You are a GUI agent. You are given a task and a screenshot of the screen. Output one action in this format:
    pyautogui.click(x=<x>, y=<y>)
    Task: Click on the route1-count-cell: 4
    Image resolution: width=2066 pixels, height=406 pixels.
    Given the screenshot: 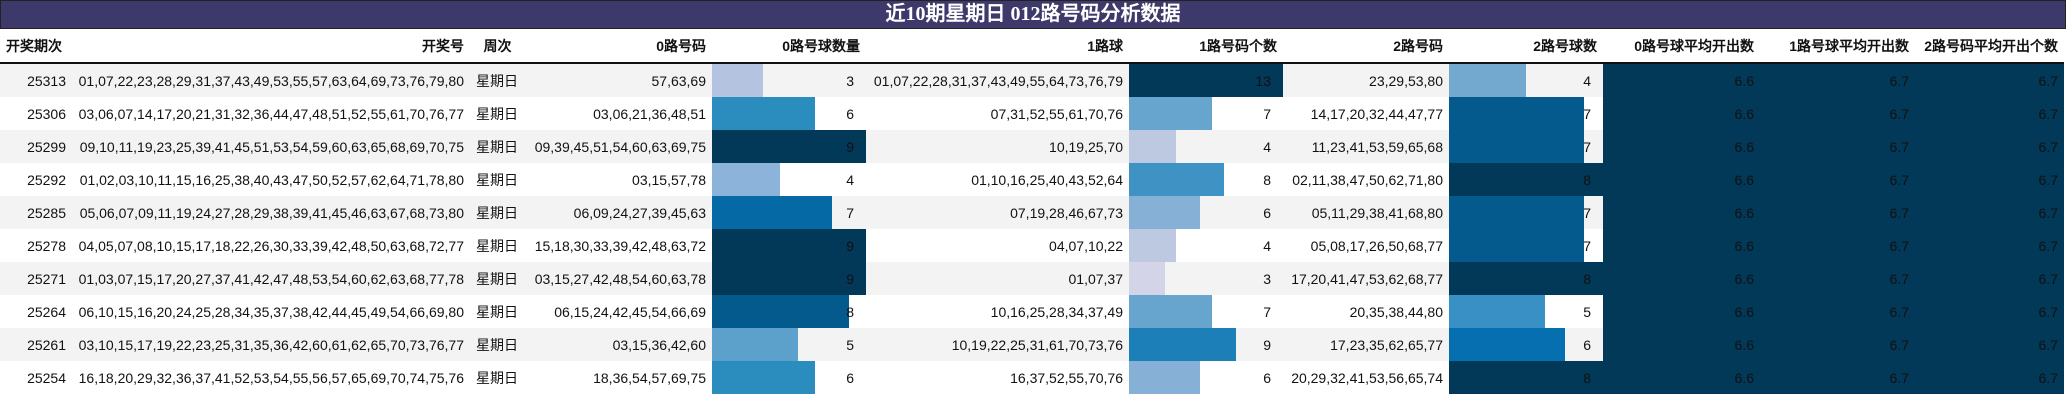 What is the action you would take?
    pyautogui.click(x=1206, y=146)
    